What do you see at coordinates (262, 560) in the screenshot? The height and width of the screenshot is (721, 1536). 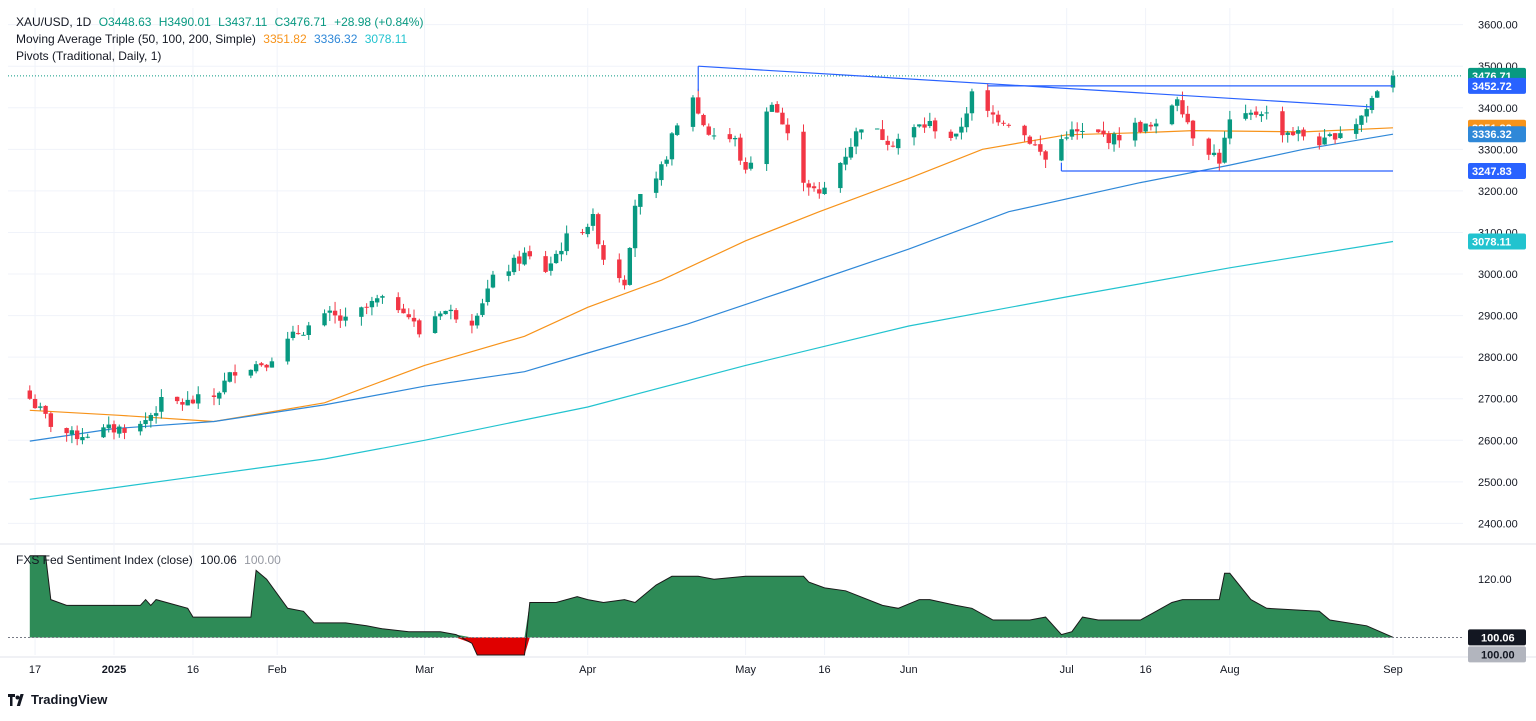 I see `sentiment-baseline: 100.00` at bounding box center [262, 560].